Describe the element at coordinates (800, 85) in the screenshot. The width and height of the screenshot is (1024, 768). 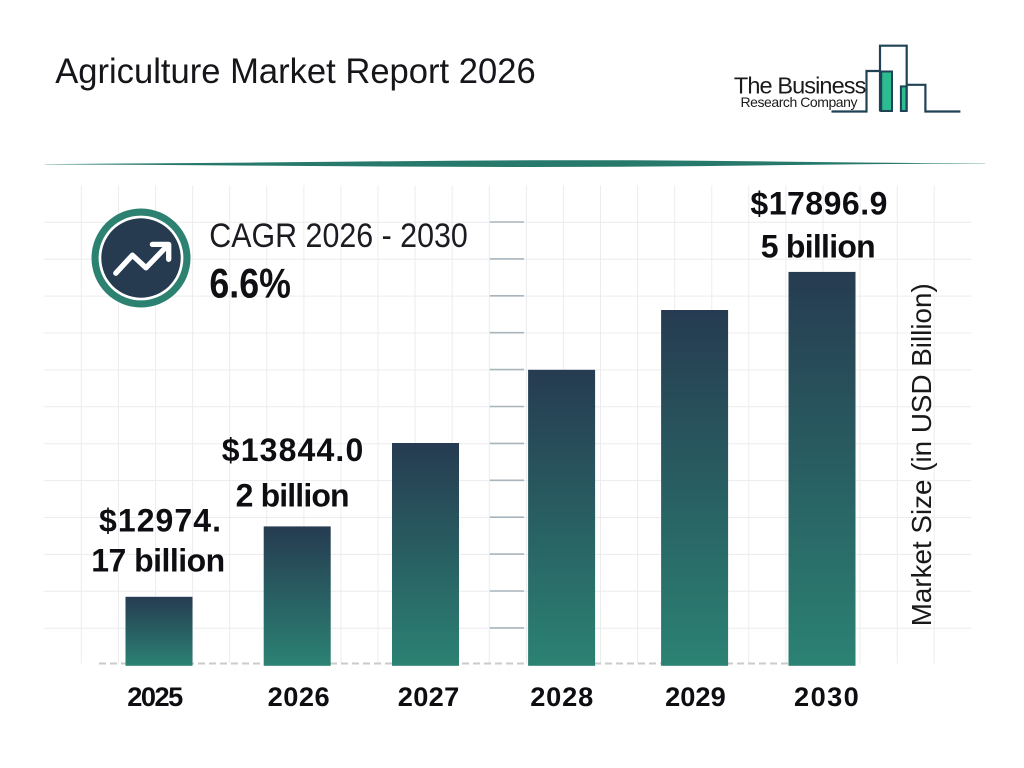
I see `svg-text: The Business` at that location.